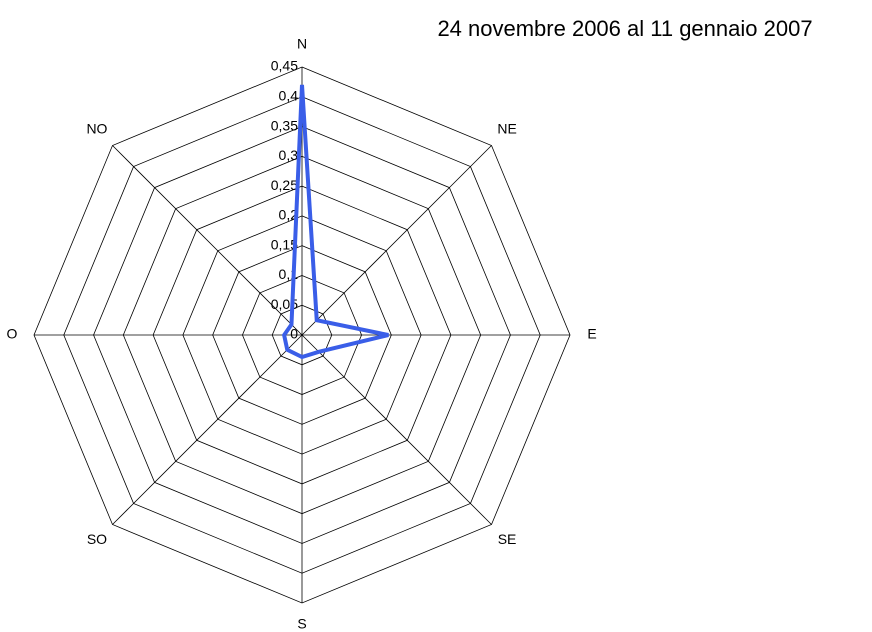  I want to click on axis-label: SO, so click(97, 539).